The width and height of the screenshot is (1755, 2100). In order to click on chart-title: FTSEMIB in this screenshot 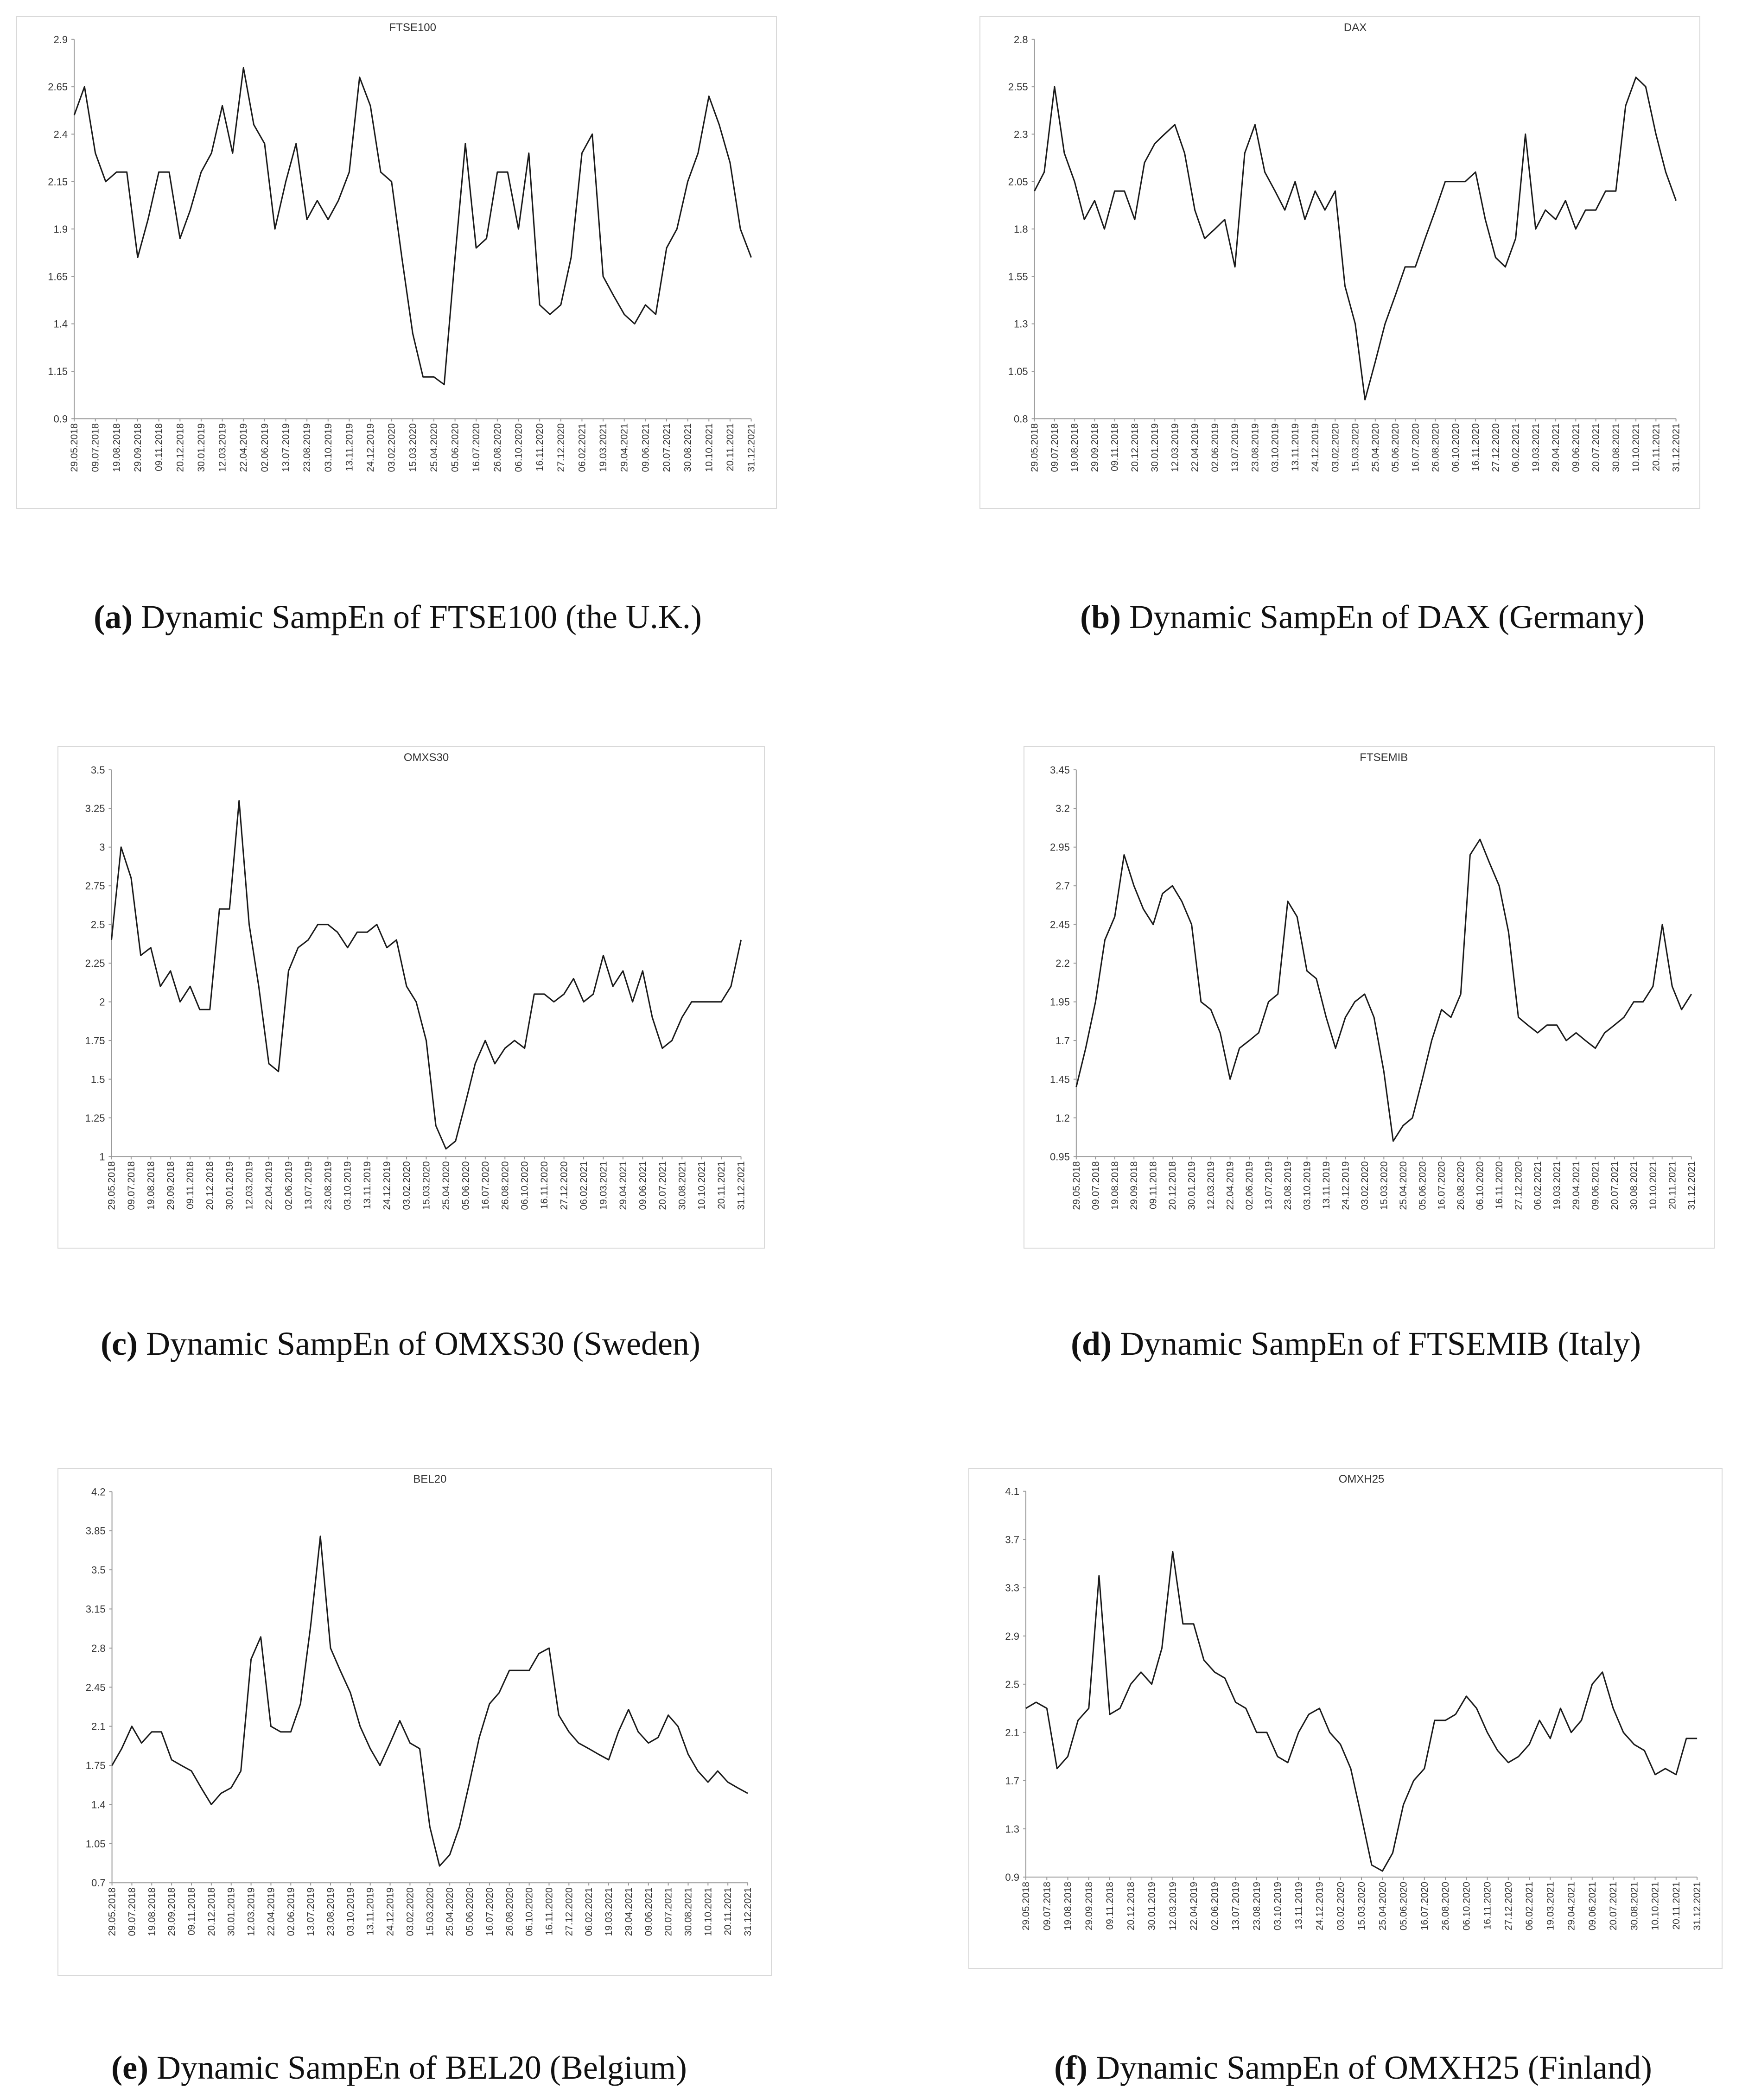, I will do `click(1384, 757)`.